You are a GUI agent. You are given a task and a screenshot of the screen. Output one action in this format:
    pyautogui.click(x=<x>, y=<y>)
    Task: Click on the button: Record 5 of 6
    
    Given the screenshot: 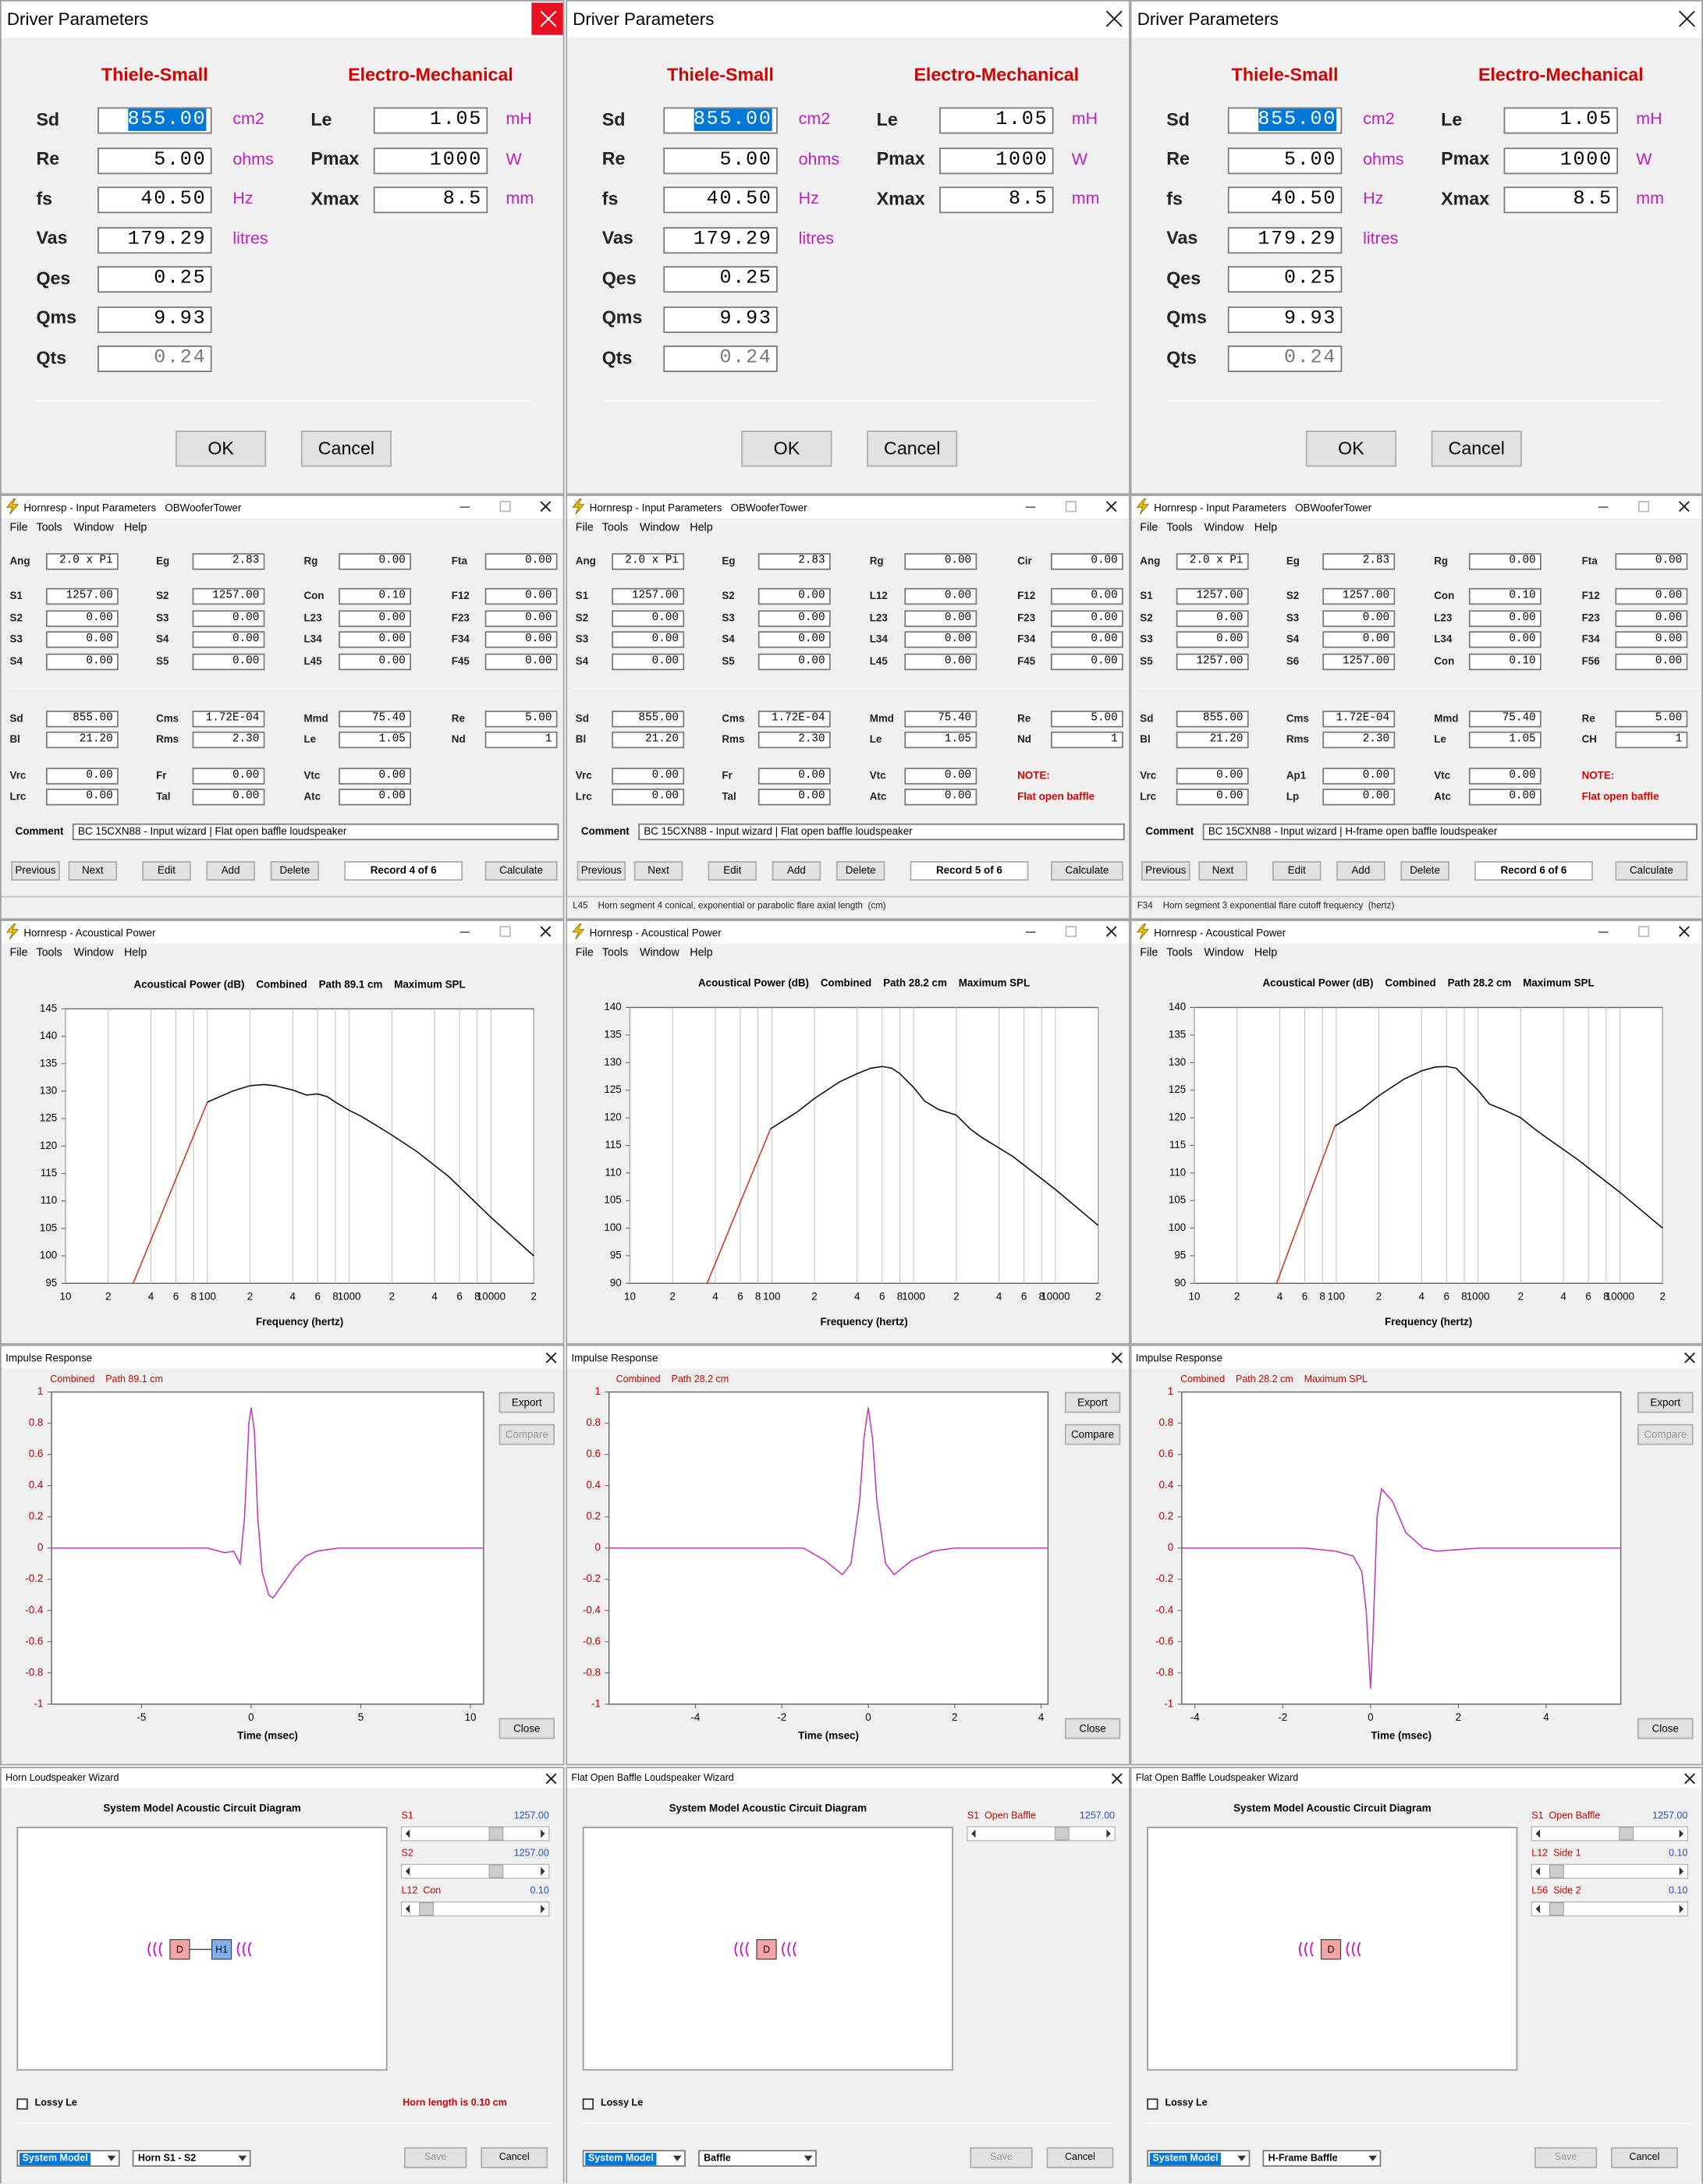 What is the action you would take?
    pyautogui.click(x=970, y=871)
    